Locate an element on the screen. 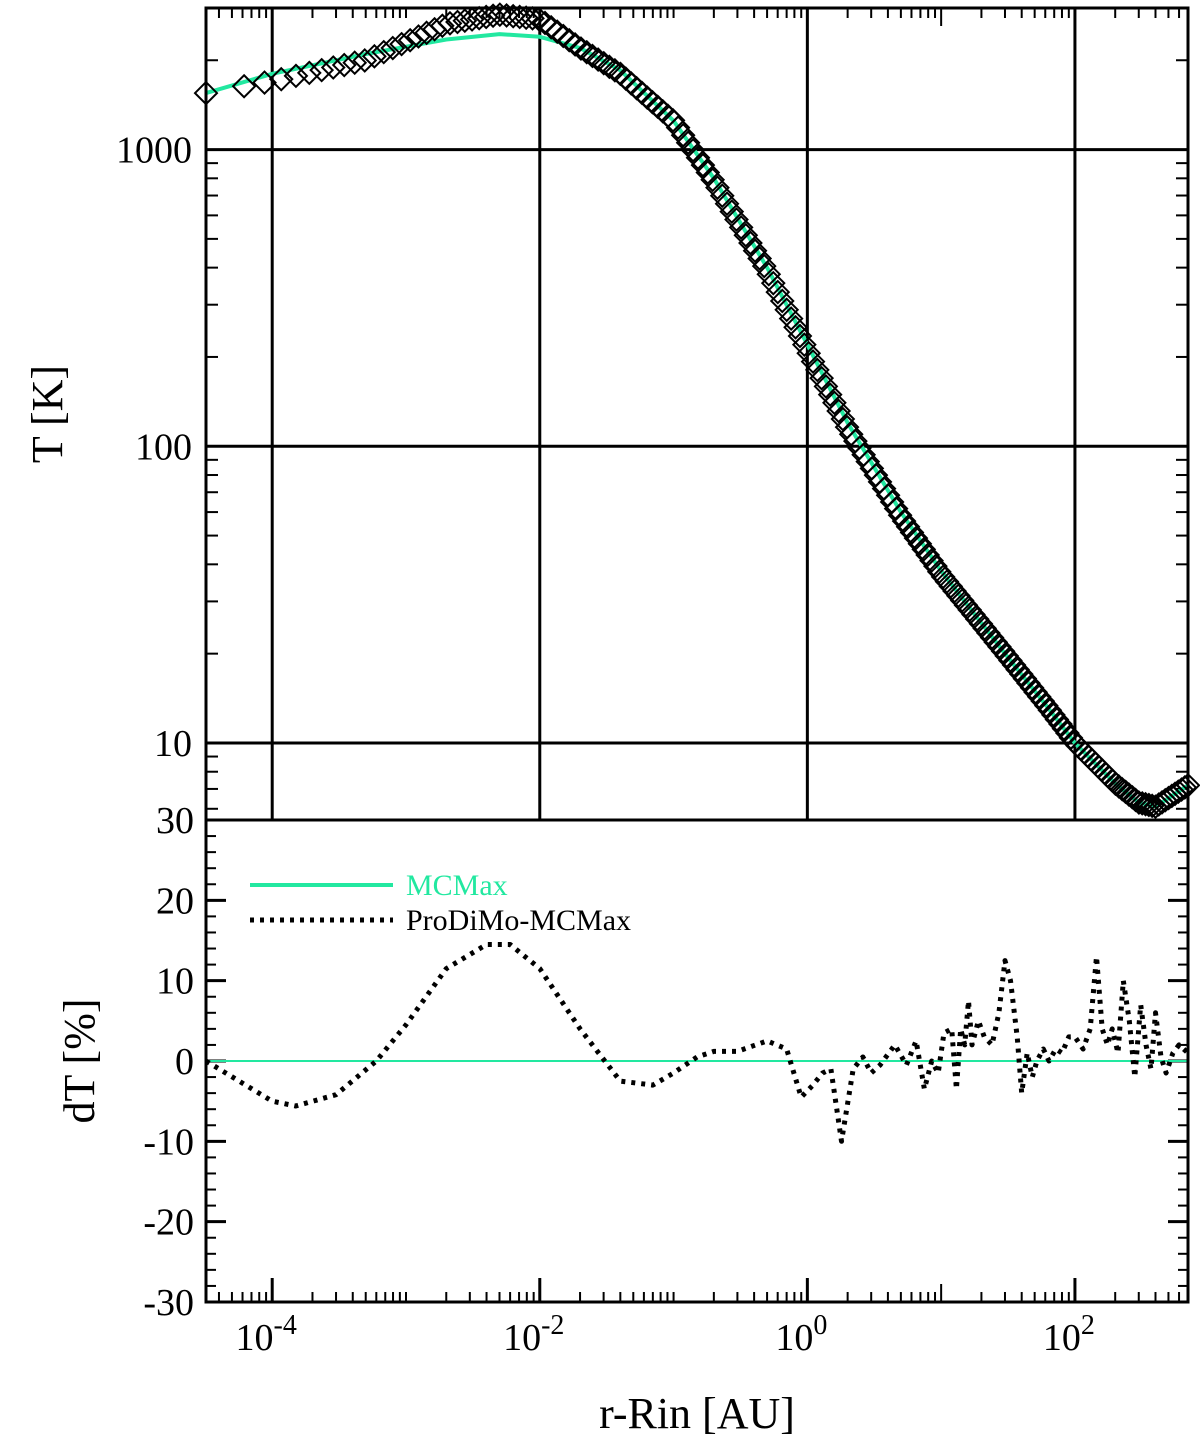  prodimo-mcmax-difference-line is located at coordinates (697, 1043).